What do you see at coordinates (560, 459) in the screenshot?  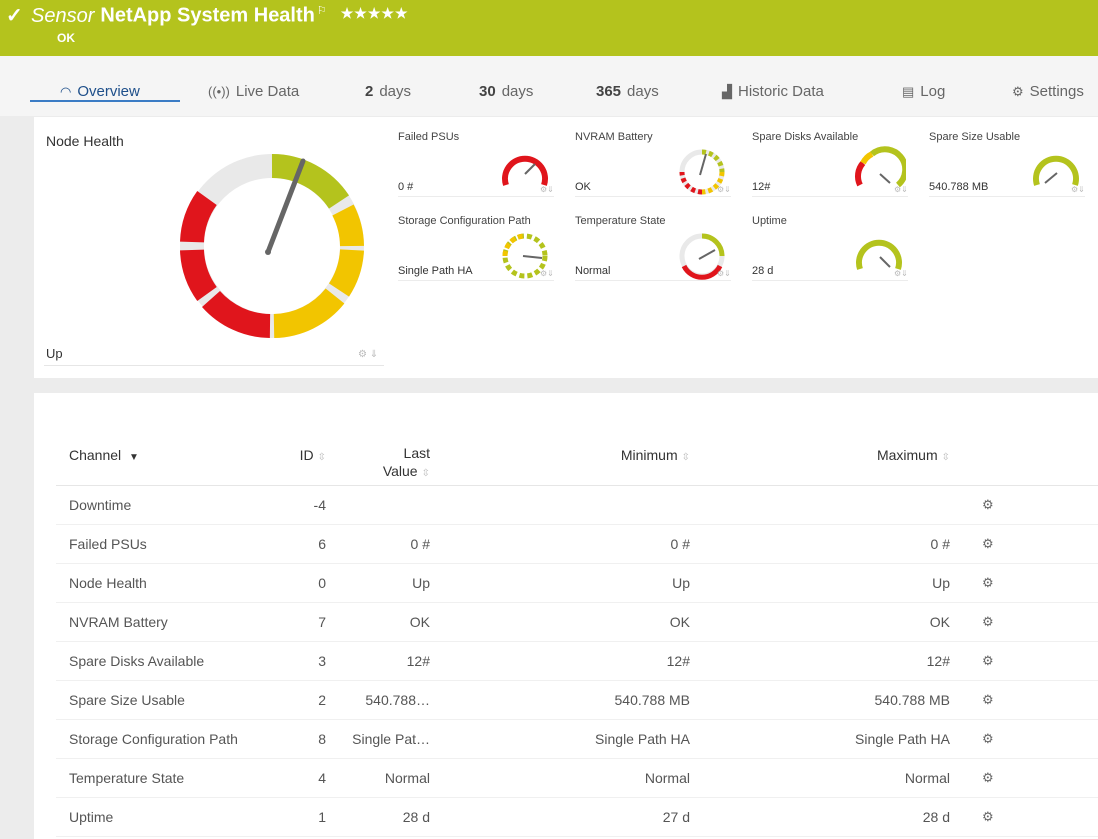 I see `header-minimum: Minimum ⇳` at bounding box center [560, 459].